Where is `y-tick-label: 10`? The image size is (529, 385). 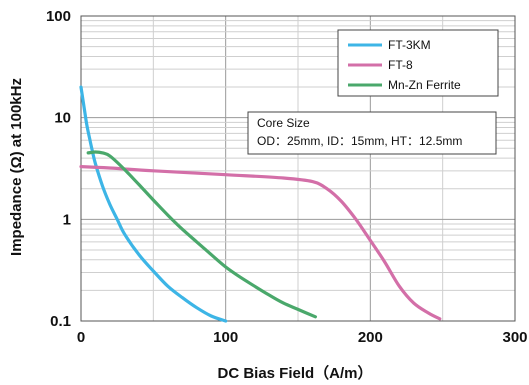 y-tick-label: 10 is located at coordinates (62, 118).